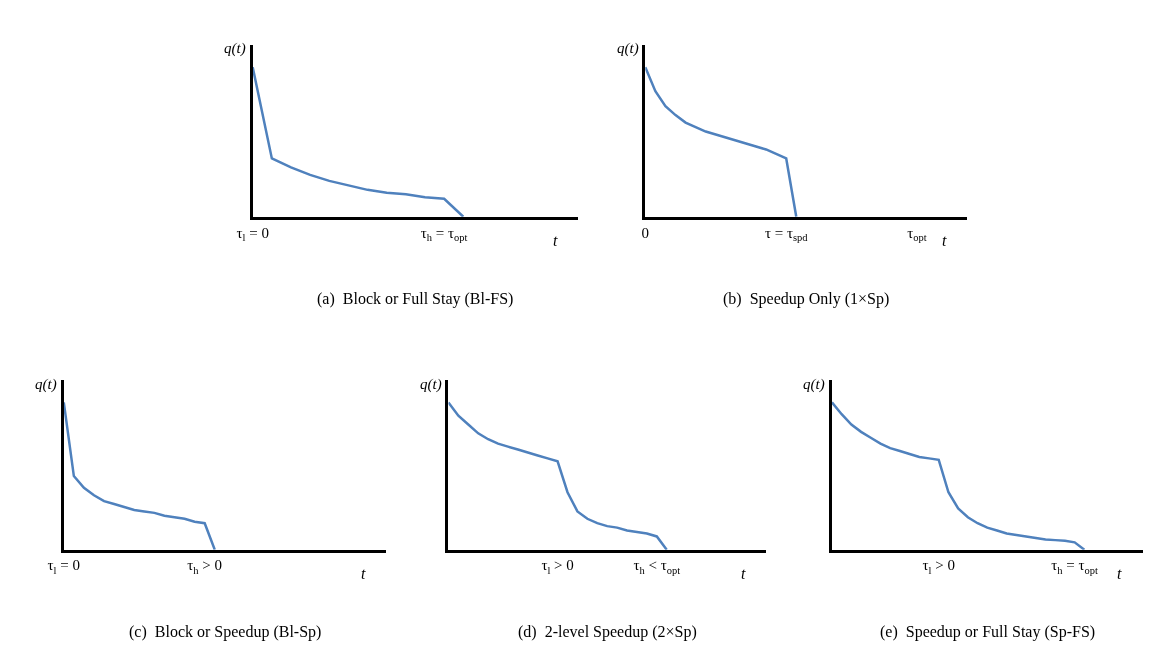 The image size is (1154, 649). I want to click on x-tick-label: τ = τ$_{spd}$, so click(786, 233).